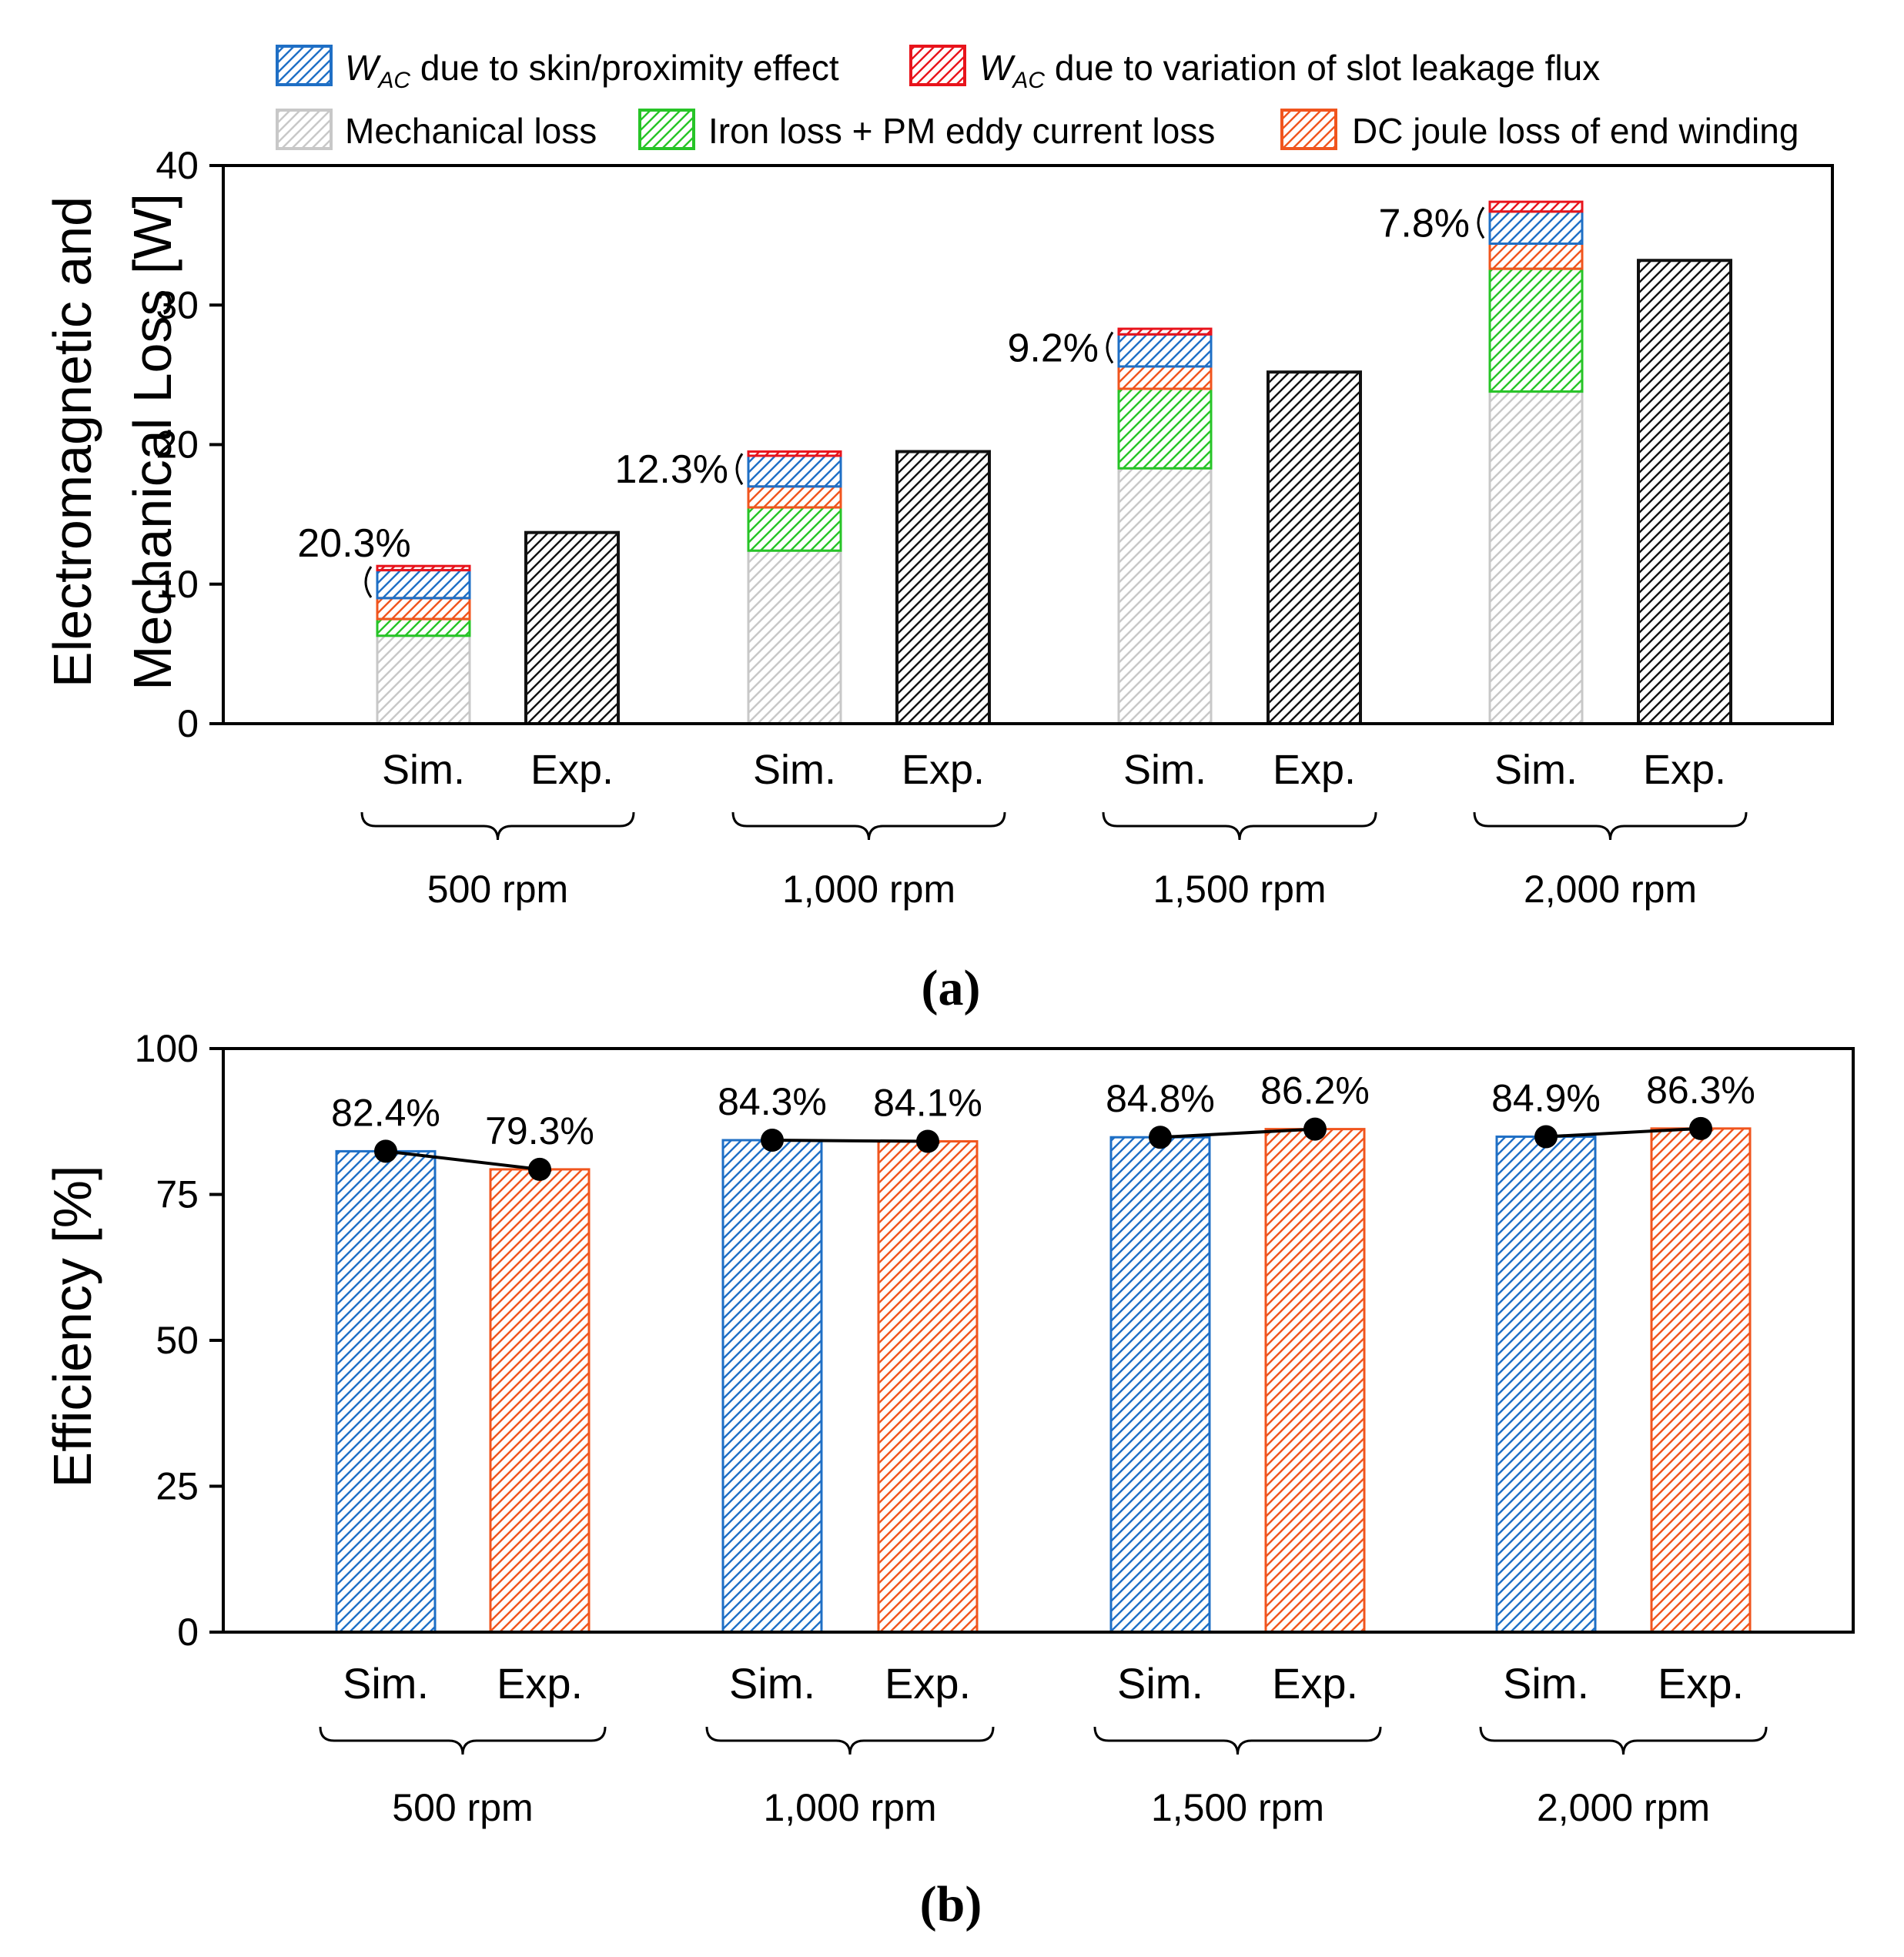 The height and width of the screenshot is (1957, 1904). Describe the element at coordinates (951, 988) in the screenshot. I see `chart-a-caption: (a)` at that location.